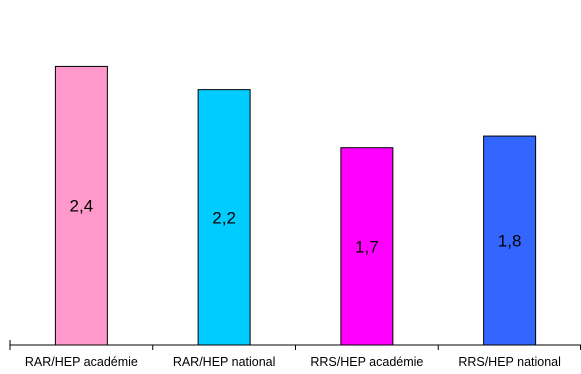  I want to click on category-label: RRS/HEP académie, so click(366, 362).